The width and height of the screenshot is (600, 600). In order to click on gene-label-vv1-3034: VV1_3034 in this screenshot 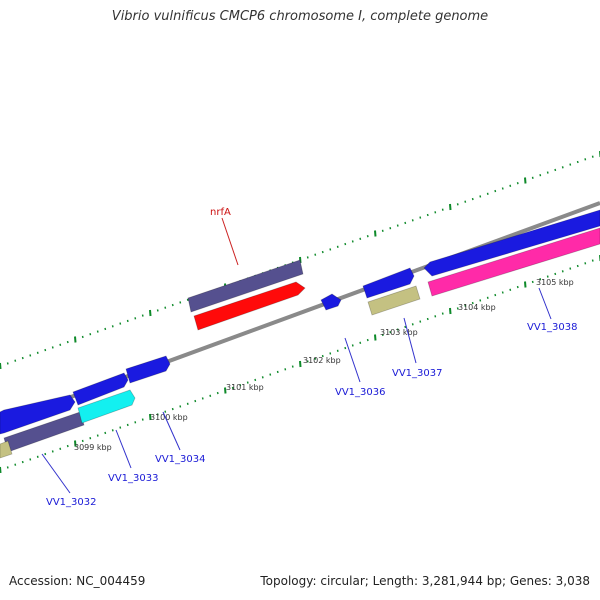, I will do `click(180, 459)`.